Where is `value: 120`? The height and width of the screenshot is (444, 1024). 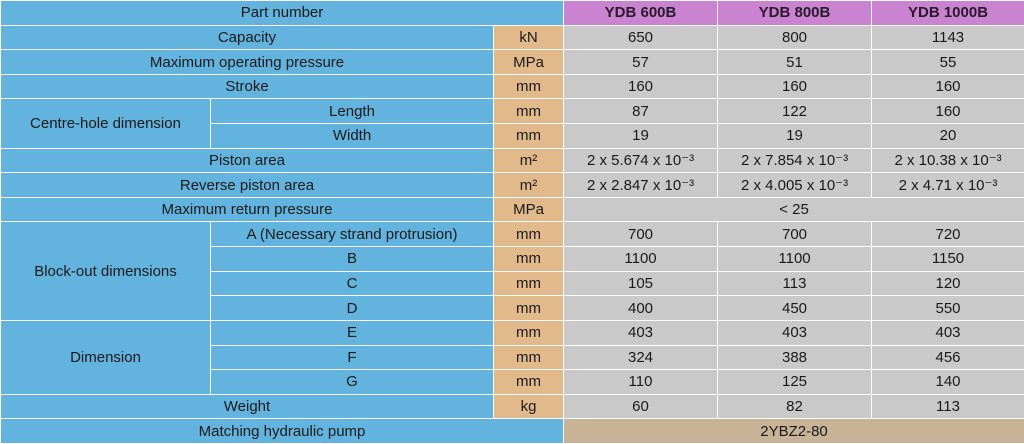 value: 120 is located at coordinates (947, 283).